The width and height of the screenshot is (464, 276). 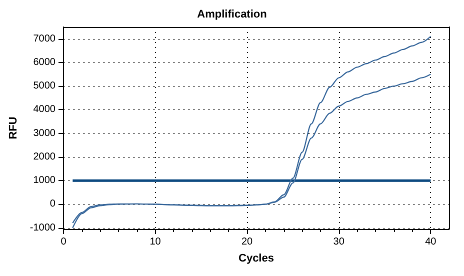 What do you see at coordinates (63, 242) in the screenshot?
I see `x-tick-label: 0` at bounding box center [63, 242].